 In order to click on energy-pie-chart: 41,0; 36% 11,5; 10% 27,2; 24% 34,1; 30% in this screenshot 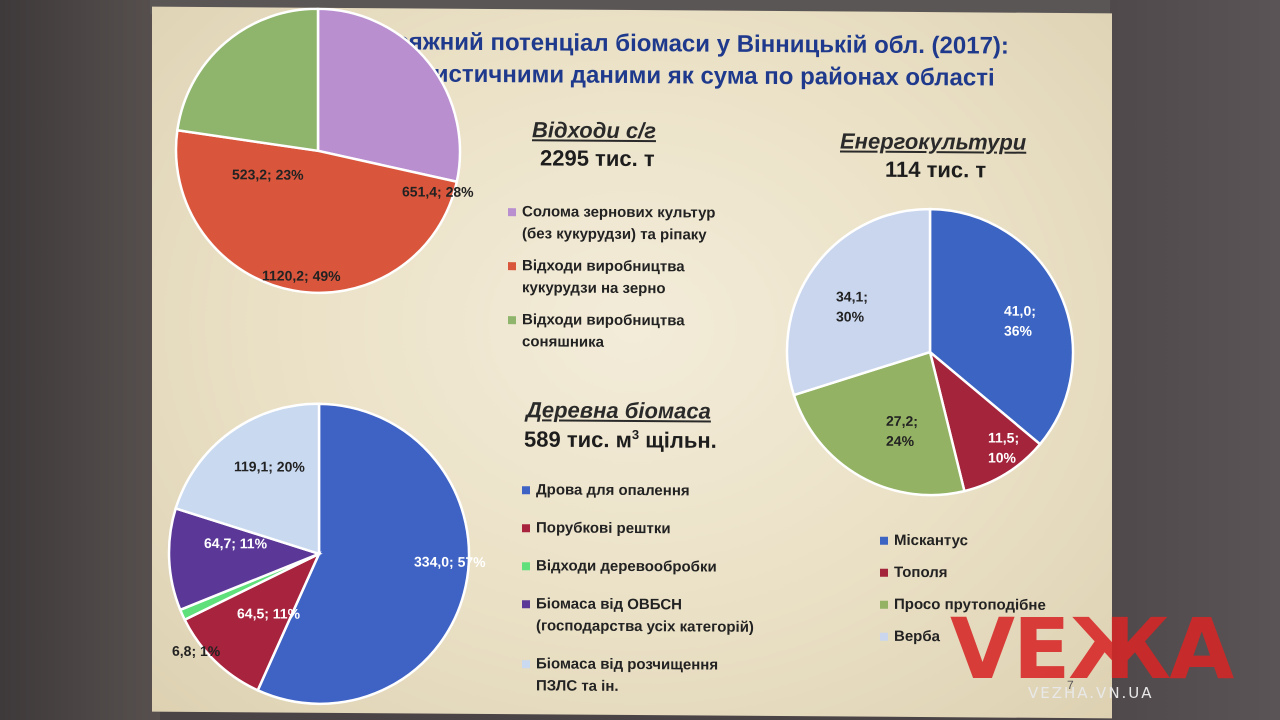, I will do `click(930, 352)`.